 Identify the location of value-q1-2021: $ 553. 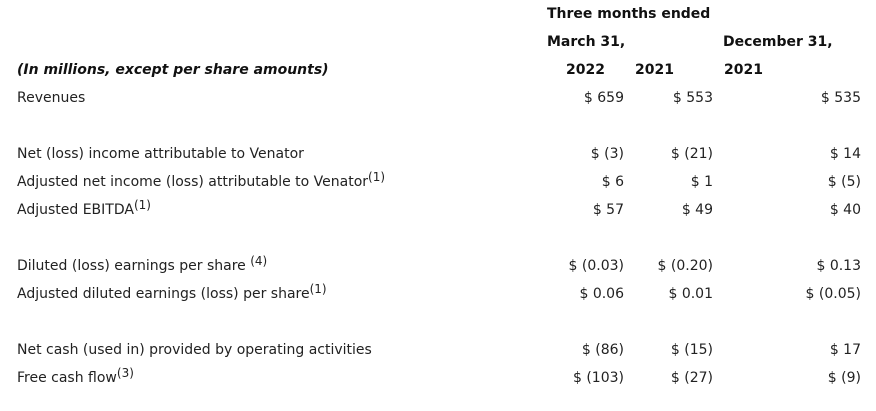
(692, 98).